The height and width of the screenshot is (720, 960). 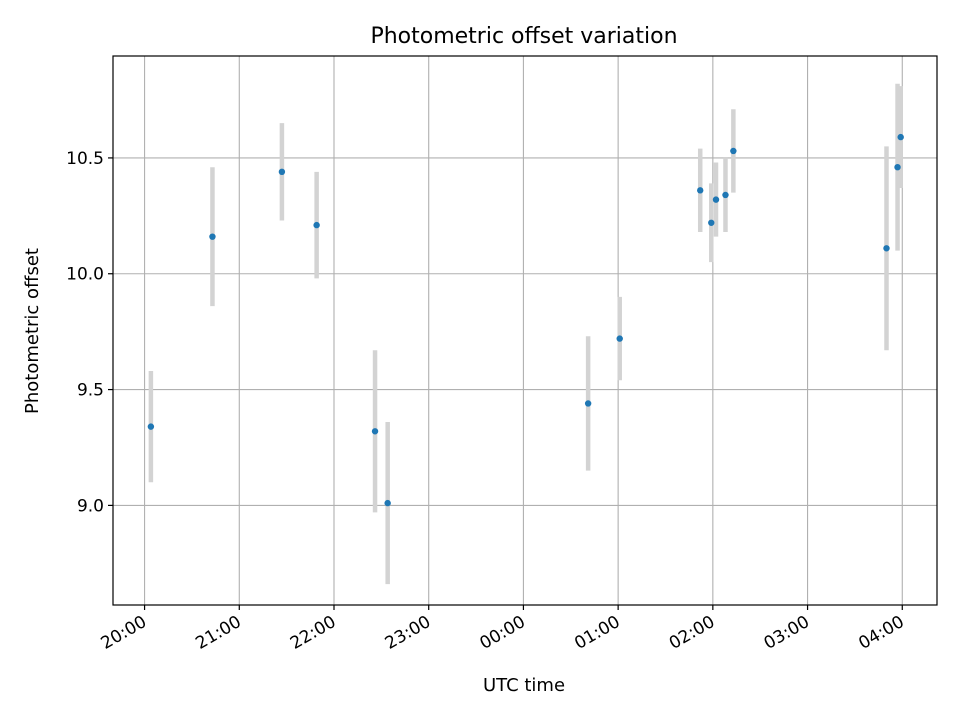 What do you see at coordinates (85, 275) in the screenshot?
I see `y-tick-label: 10.0` at bounding box center [85, 275].